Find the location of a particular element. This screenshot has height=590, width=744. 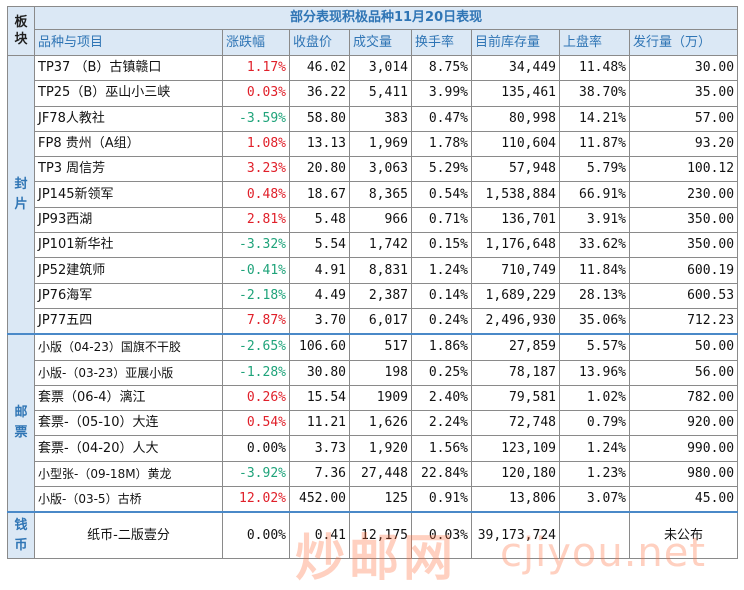

turnover-cell: 0.71% is located at coordinates (441, 220).